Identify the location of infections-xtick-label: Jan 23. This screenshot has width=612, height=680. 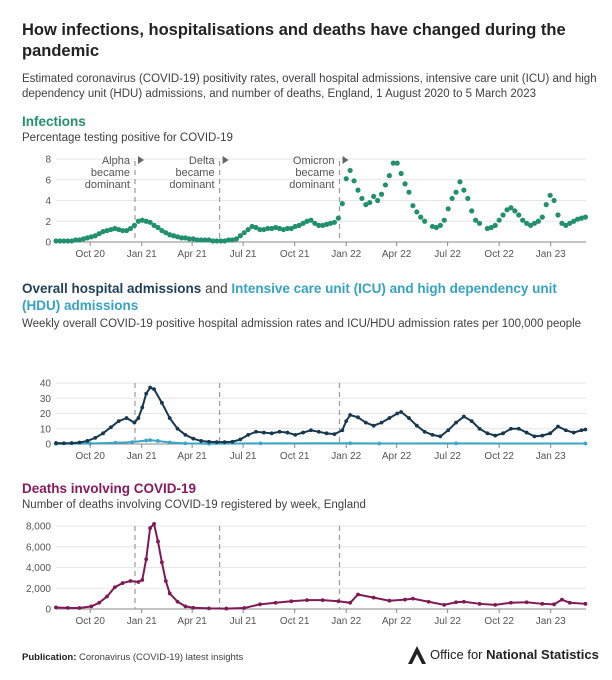
(551, 254).